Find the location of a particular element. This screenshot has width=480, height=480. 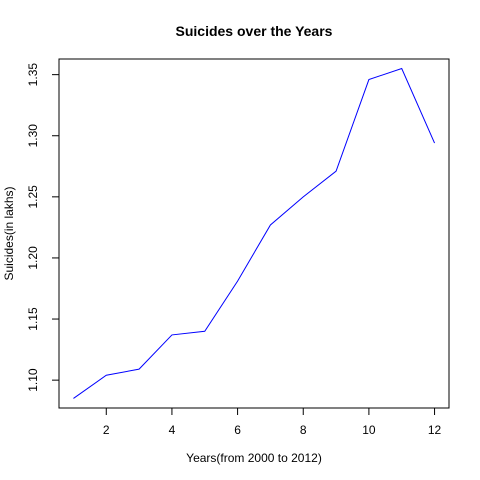

y-tick-label: 1.20 is located at coordinates (33, 258).